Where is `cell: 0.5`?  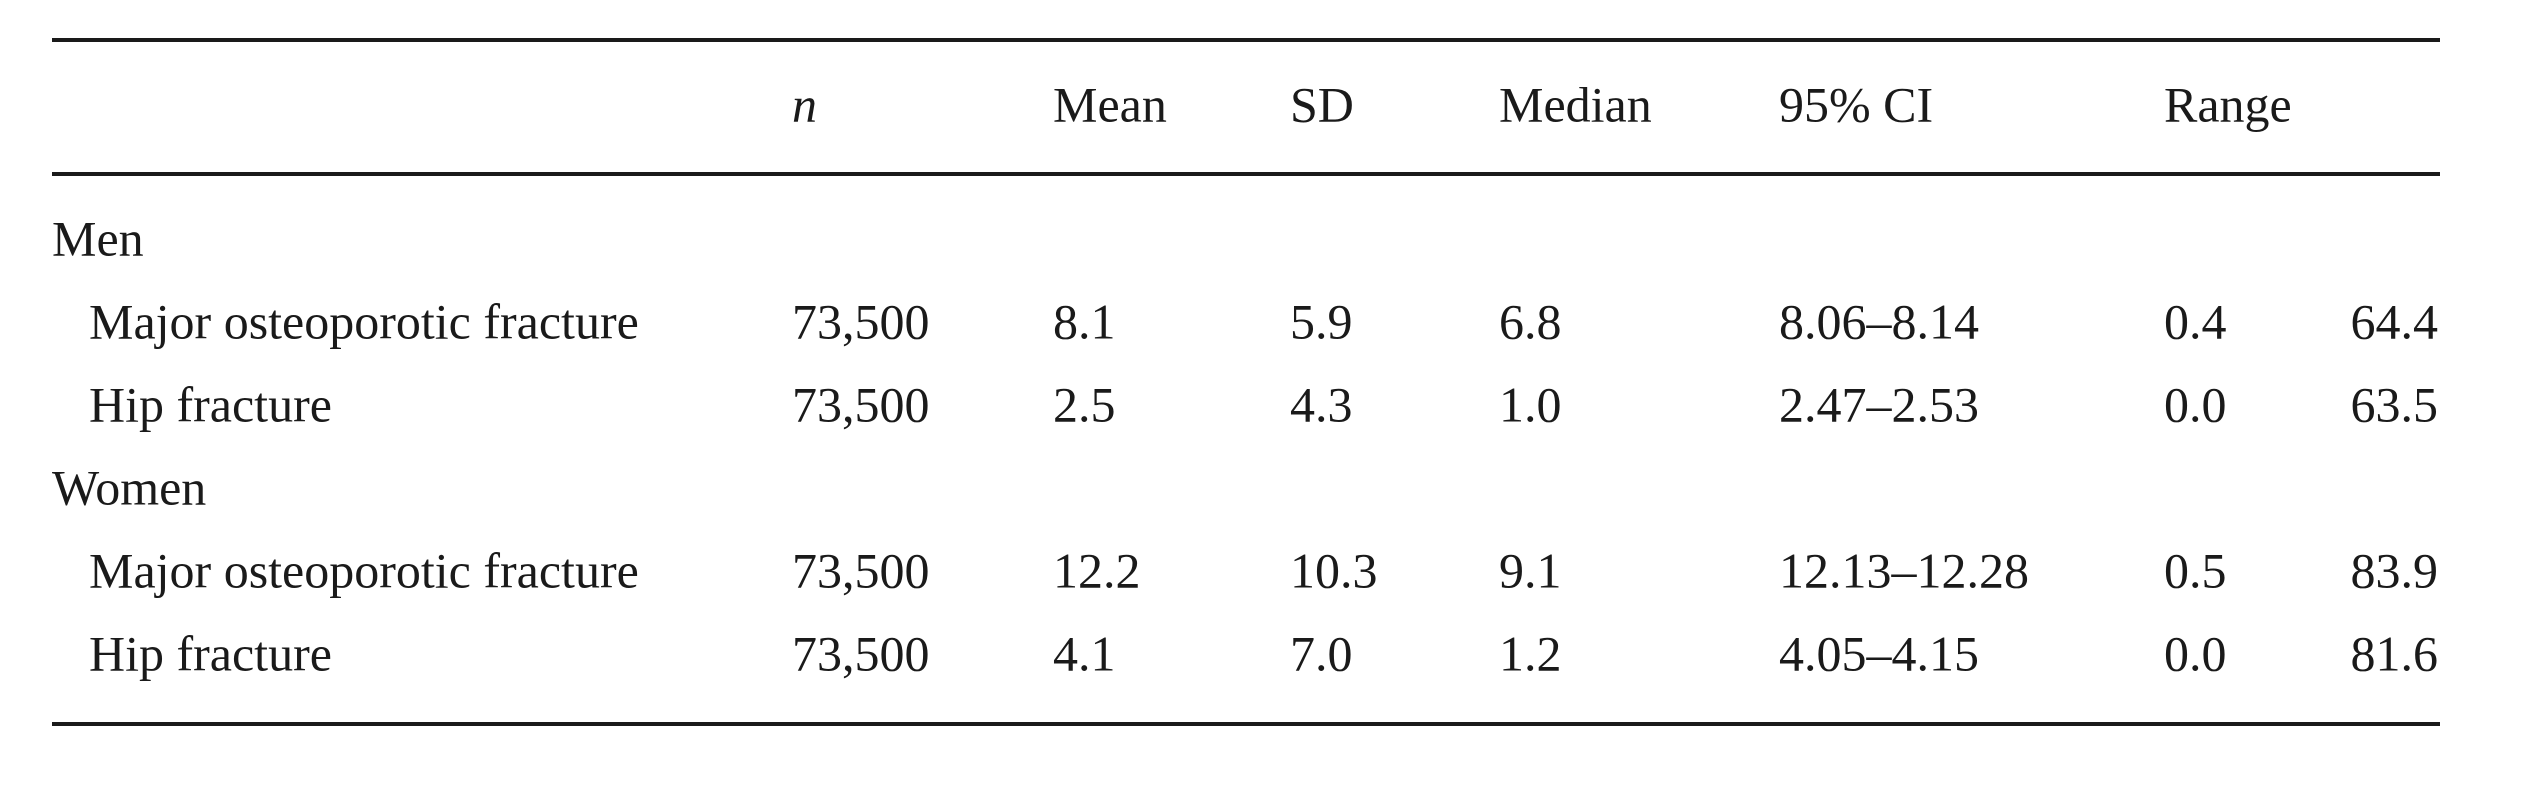 cell: 0.5 is located at coordinates (2195, 570).